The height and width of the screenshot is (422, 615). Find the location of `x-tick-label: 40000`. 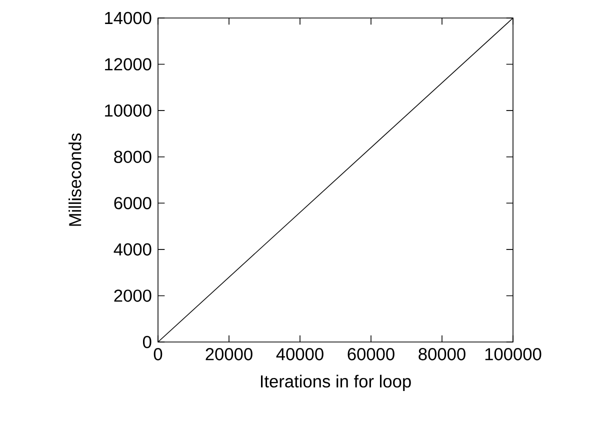

x-tick-label: 40000 is located at coordinates (300, 354).